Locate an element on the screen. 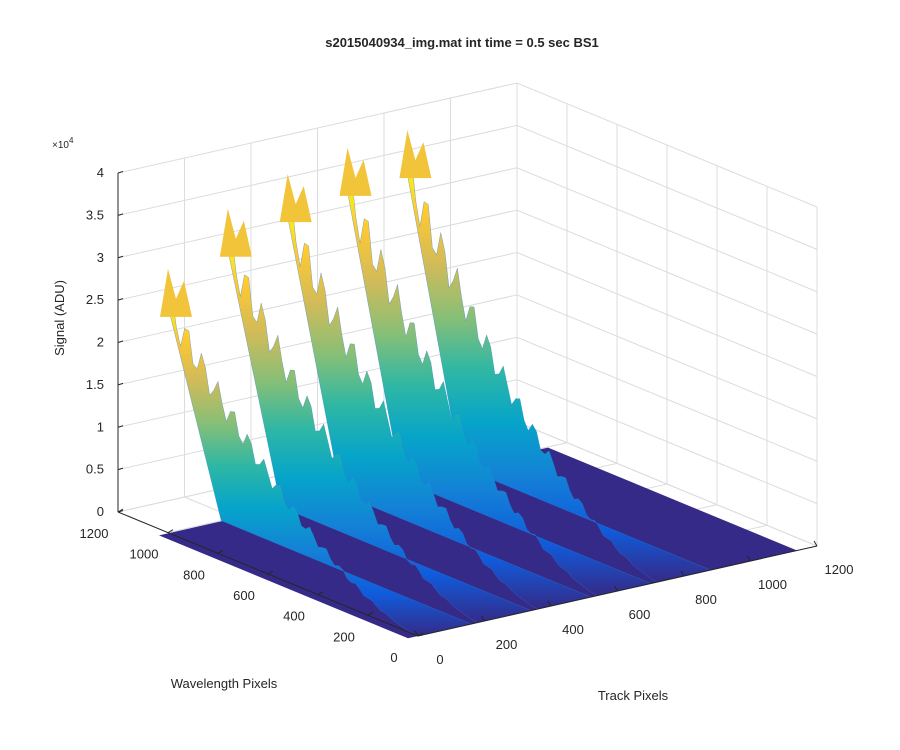 This screenshot has width=900, height=750. z-tick-label: 4 is located at coordinates (100, 172).